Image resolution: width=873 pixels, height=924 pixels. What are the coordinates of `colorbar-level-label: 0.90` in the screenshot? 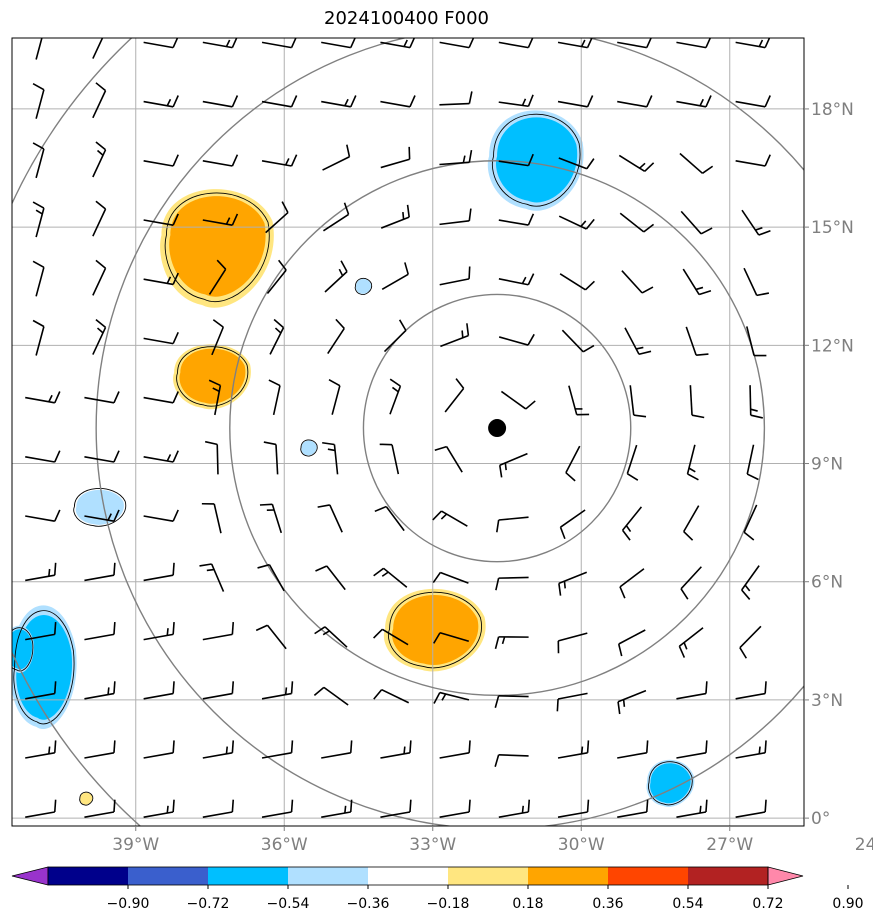 It's located at (847, 904).